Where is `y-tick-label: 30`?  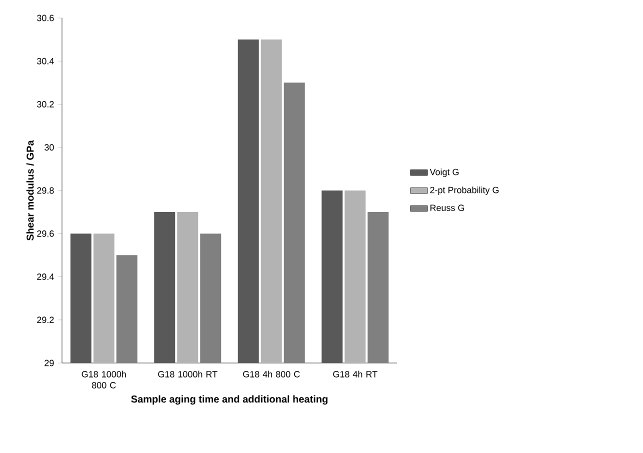 y-tick-label: 30 is located at coordinates (49, 147).